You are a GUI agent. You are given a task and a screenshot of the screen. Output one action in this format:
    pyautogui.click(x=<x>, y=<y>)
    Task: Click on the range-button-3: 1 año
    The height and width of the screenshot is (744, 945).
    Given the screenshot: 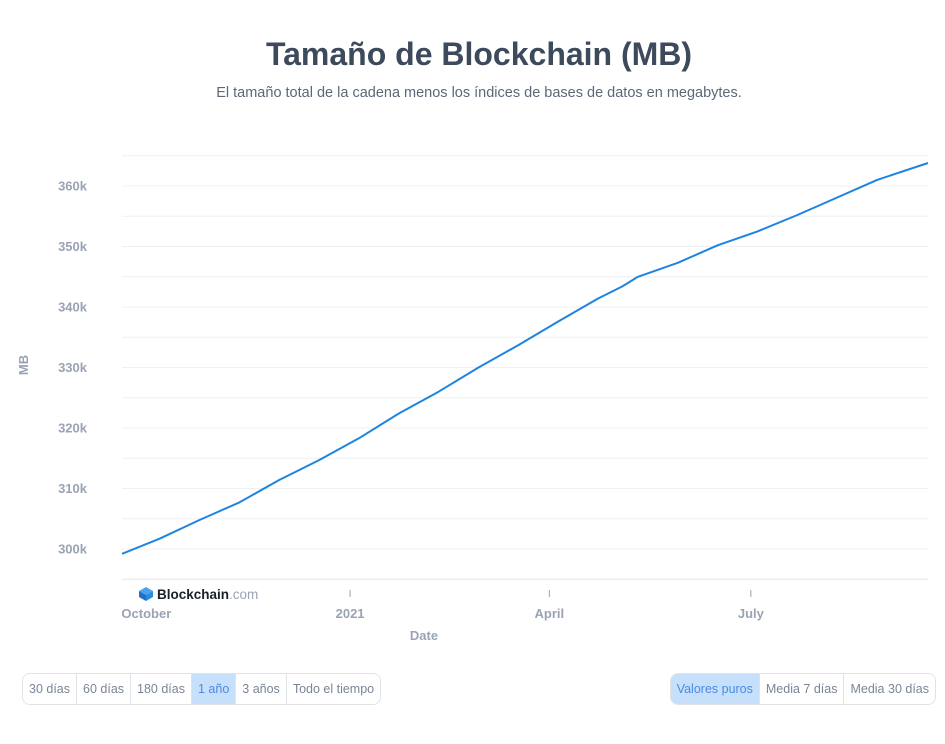 What is the action you would take?
    pyautogui.click(x=214, y=689)
    